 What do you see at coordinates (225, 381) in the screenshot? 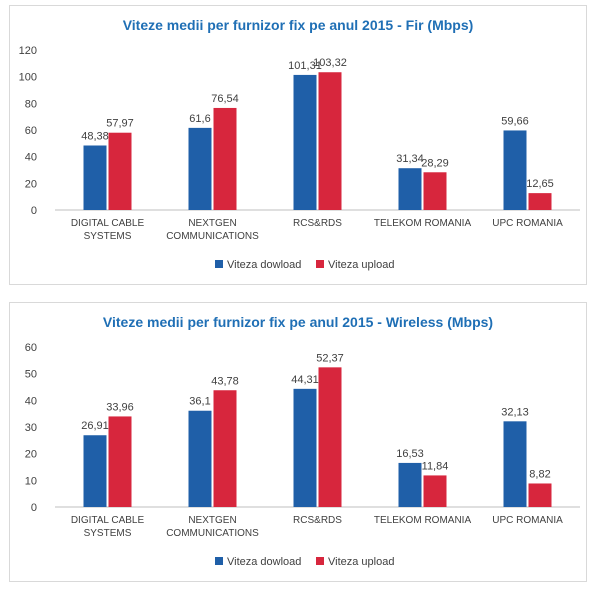
I see `data-label: 43,78` at bounding box center [225, 381].